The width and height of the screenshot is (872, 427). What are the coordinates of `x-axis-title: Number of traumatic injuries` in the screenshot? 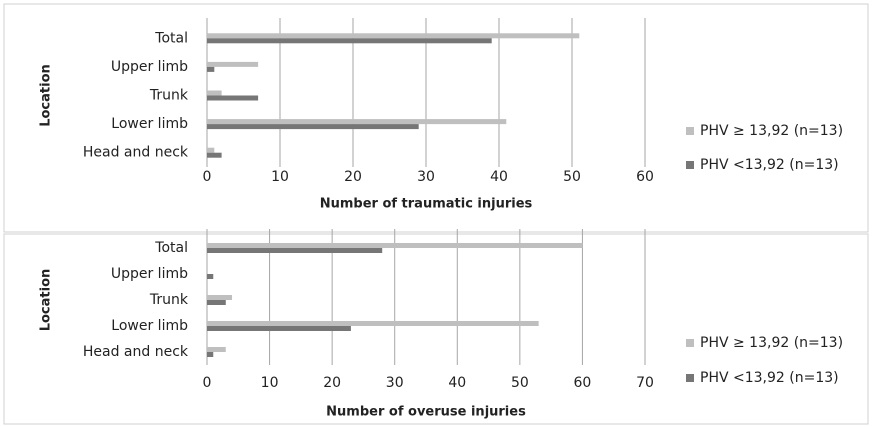 It's located at (426, 204).